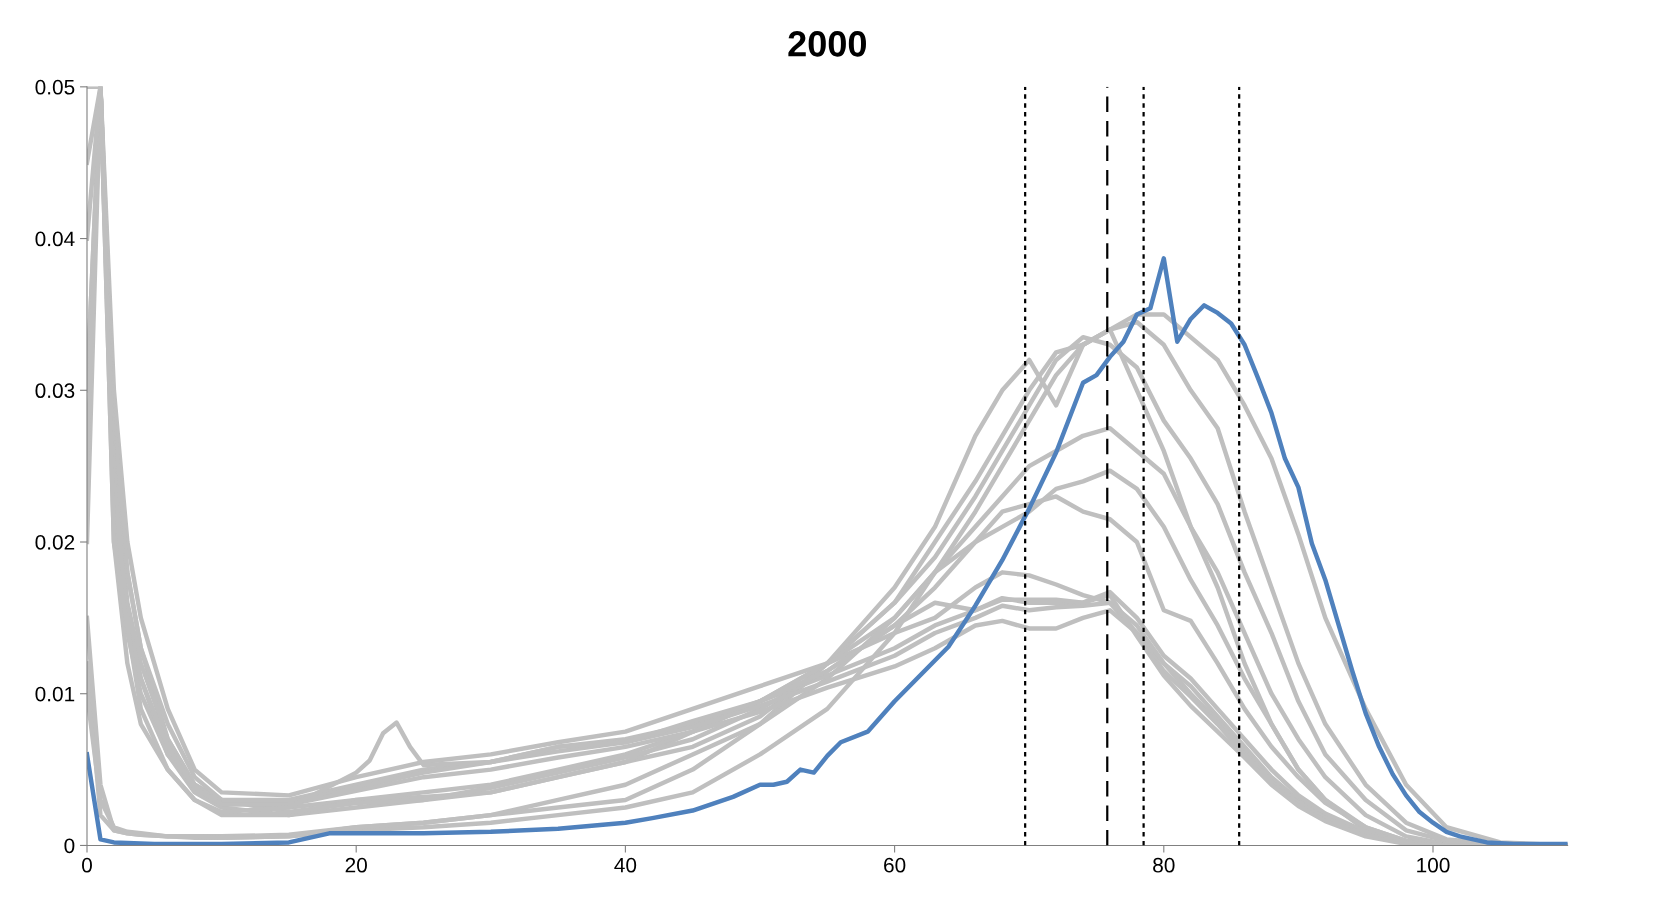 The image size is (1673, 914). Describe the element at coordinates (69, 846) in the screenshot. I see `y-tick-label: 0` at that location.